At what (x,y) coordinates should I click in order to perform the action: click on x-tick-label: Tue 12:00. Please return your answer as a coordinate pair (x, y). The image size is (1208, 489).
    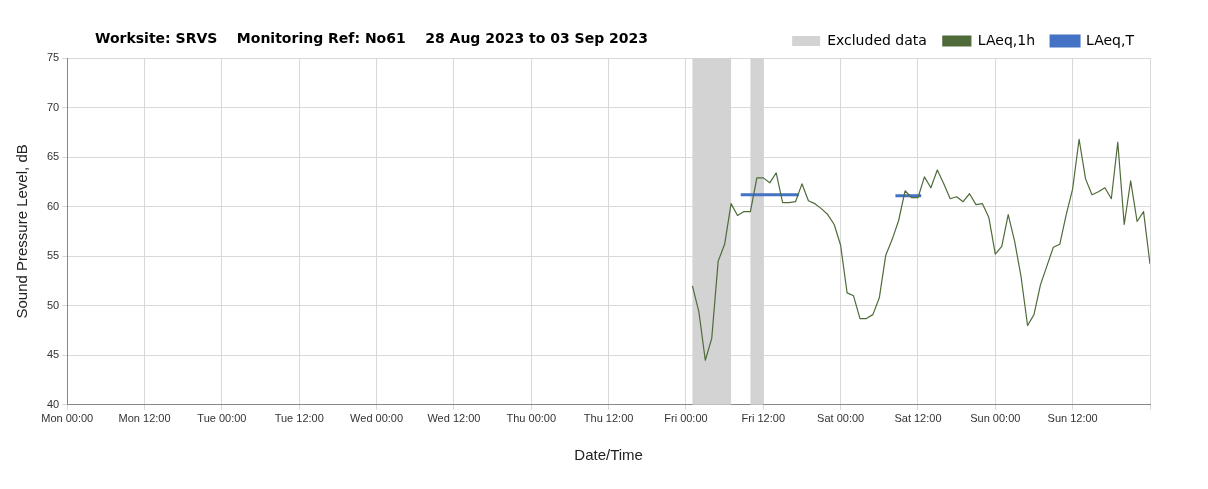
    Looking at the image, I should click on (299, 418).